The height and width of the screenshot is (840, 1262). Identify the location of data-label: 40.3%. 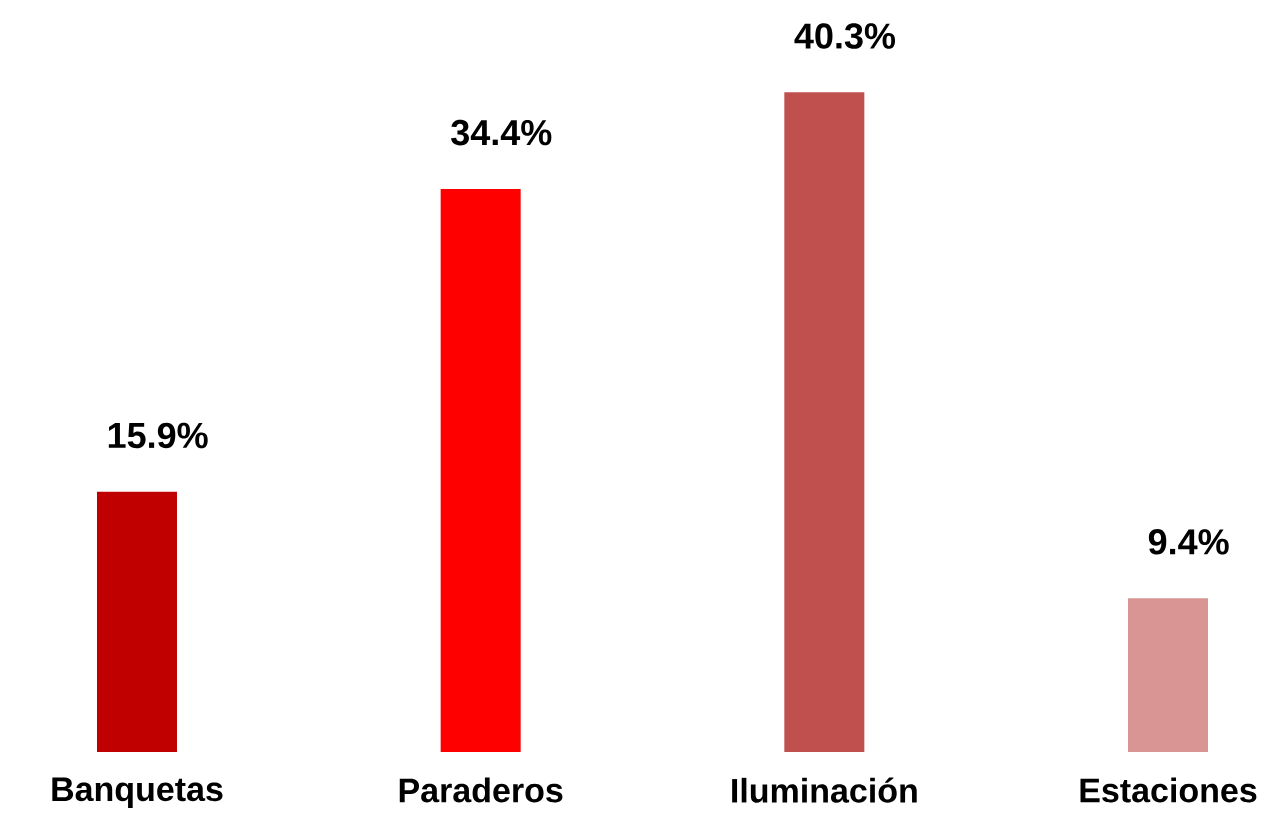
(845, 36).